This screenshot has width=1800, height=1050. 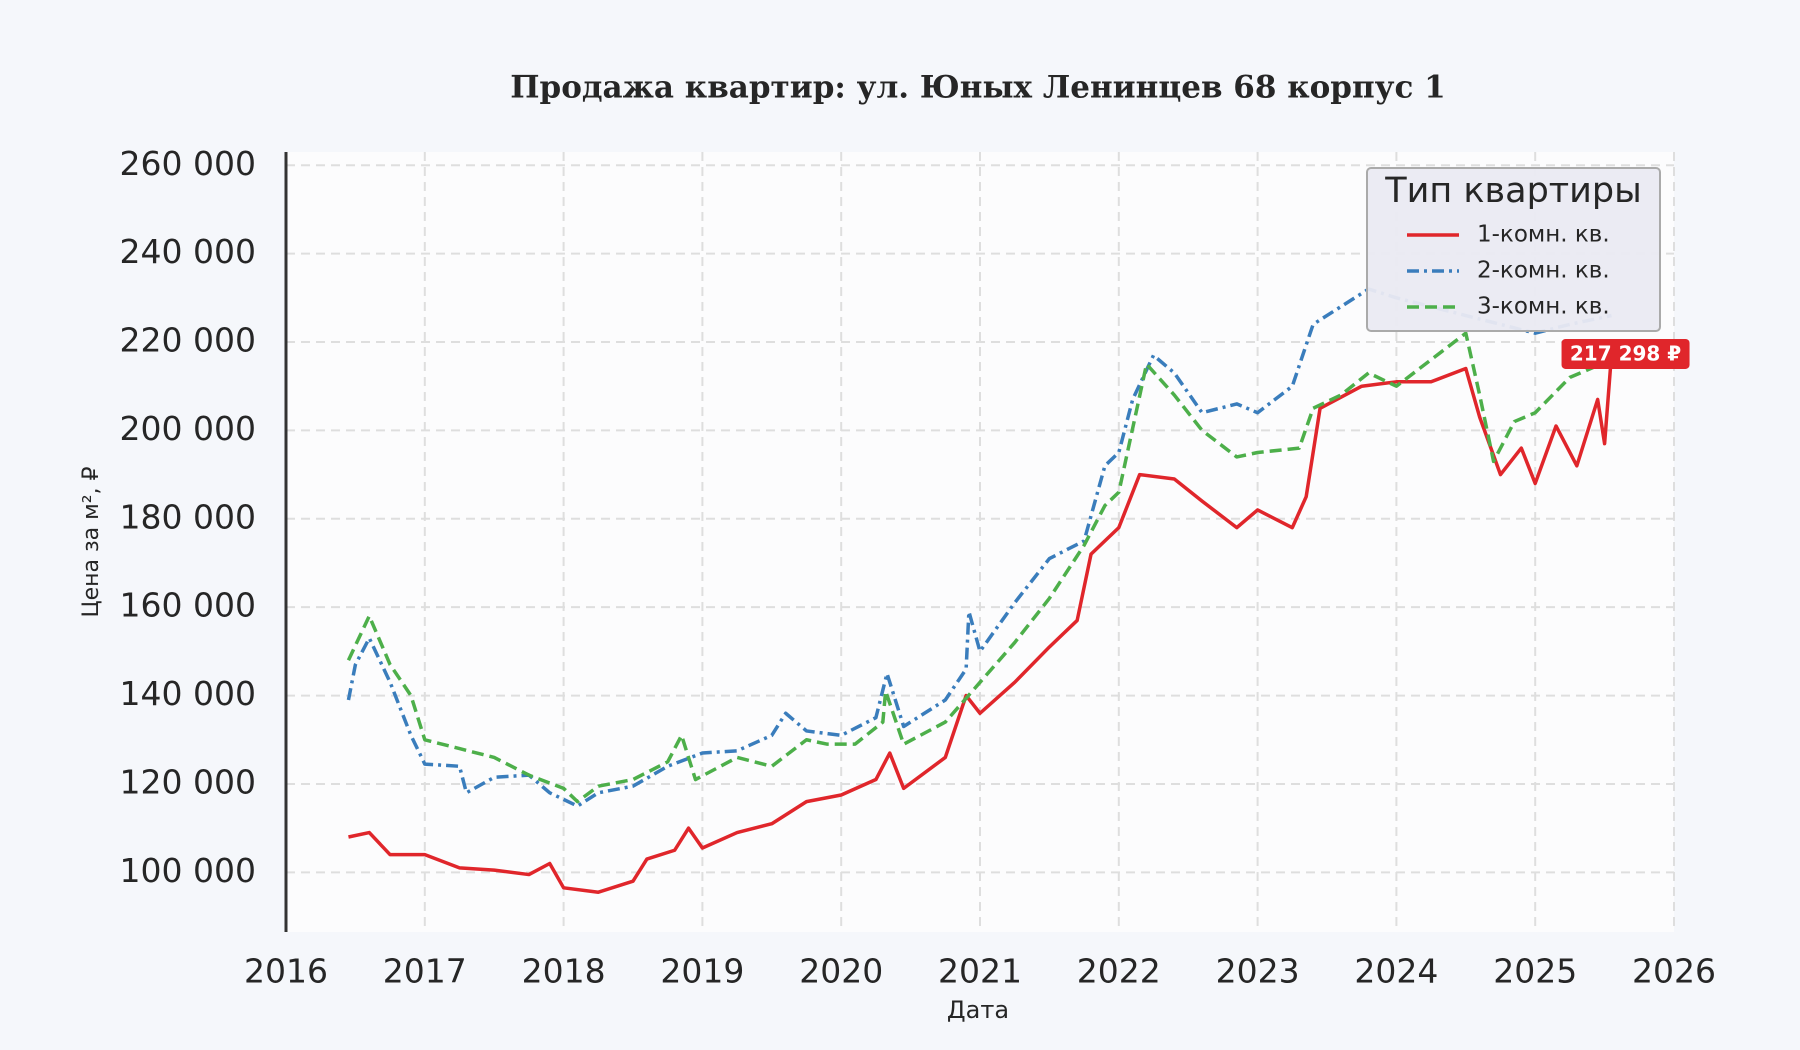 I want to click on end-label-box, so click(x=1625, y=353).